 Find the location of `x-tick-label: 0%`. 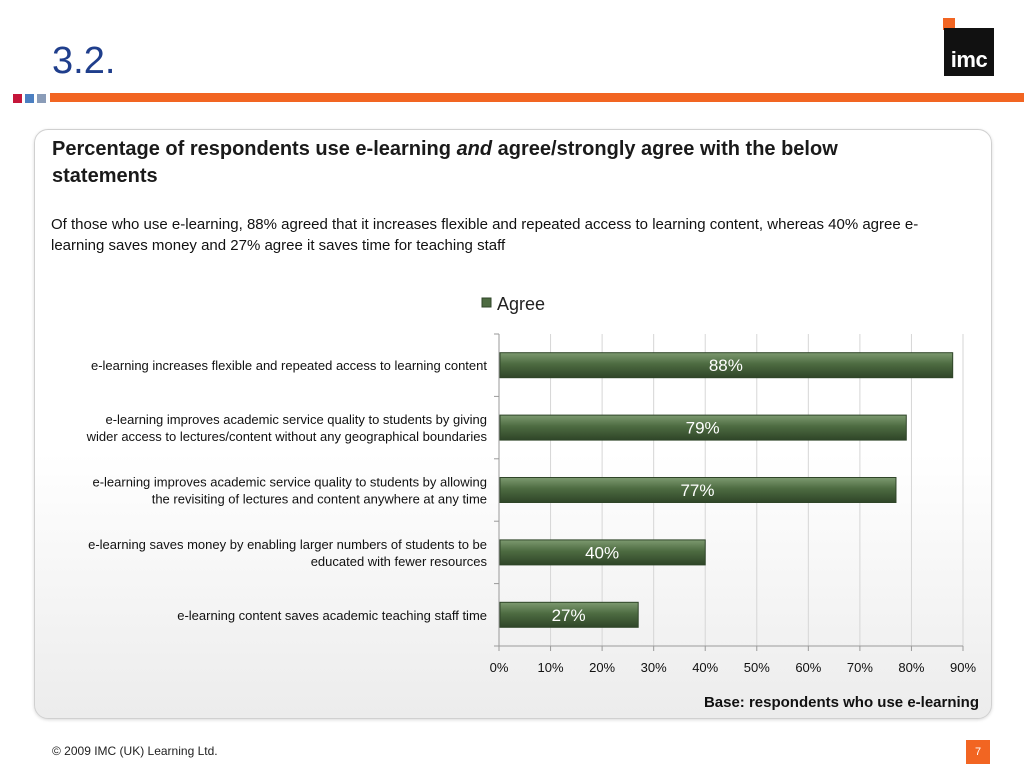

x-tick-label: 0% is located at coordinates (499, 667).